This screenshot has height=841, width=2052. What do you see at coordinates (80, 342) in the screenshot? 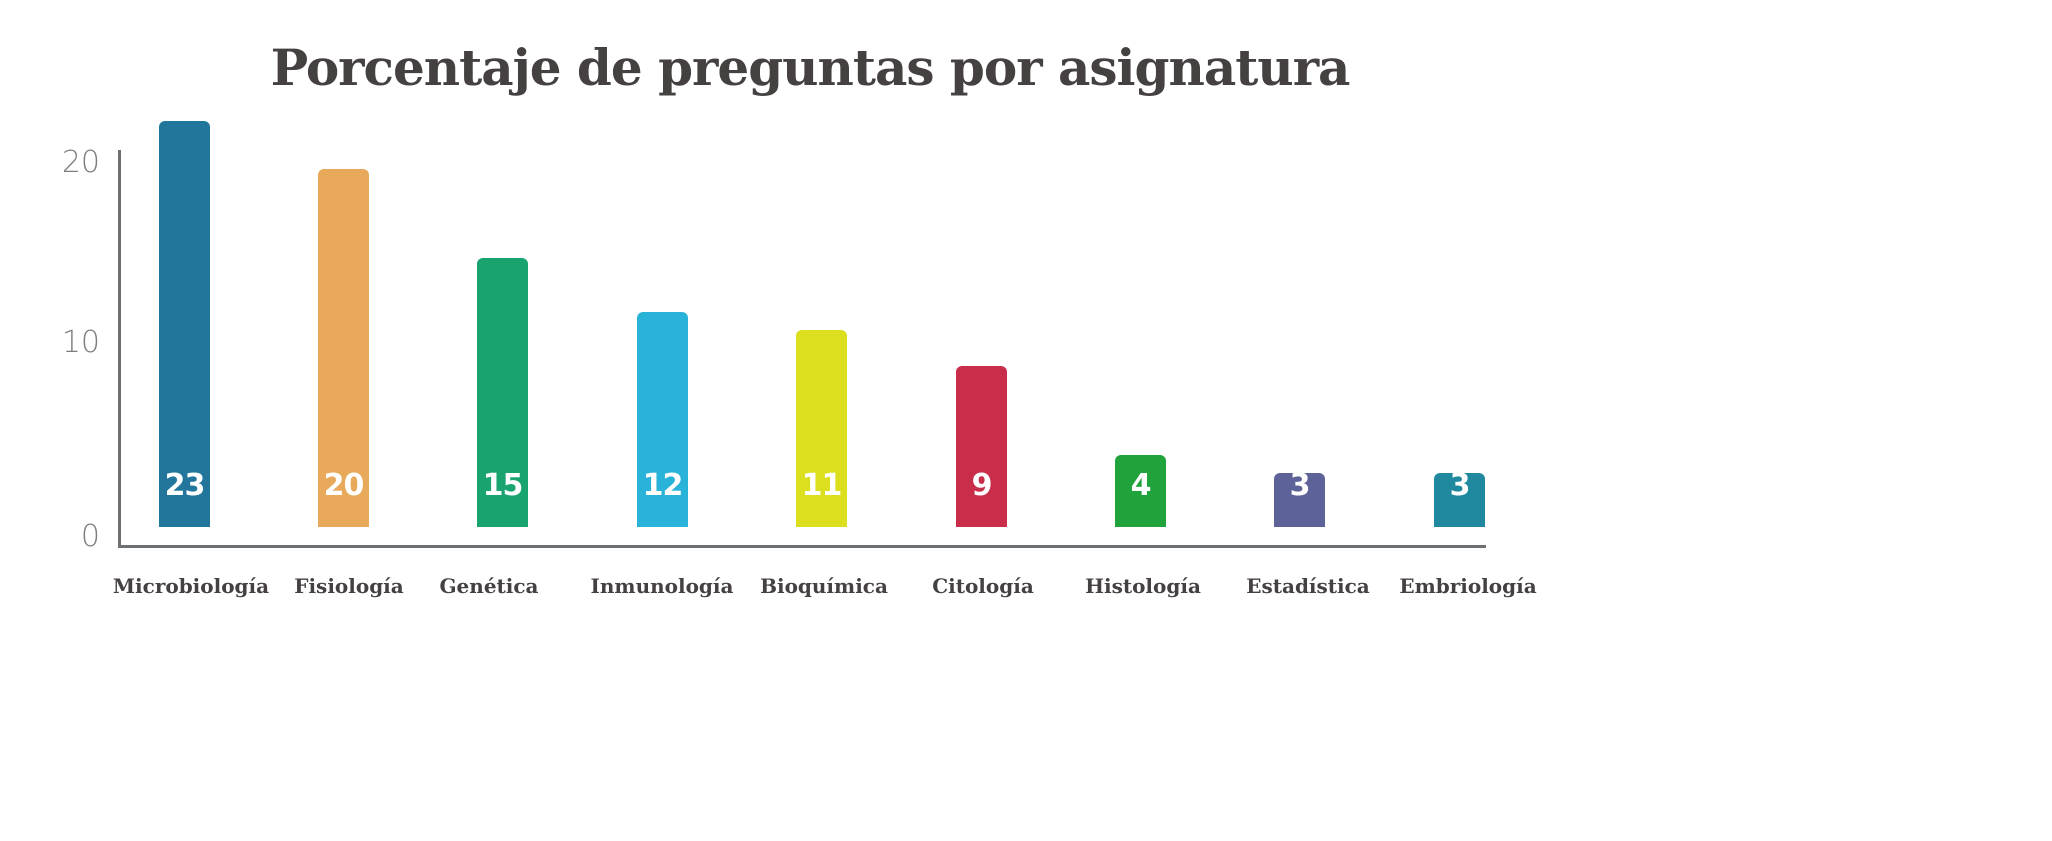
I see `y-tick-10: 10` at bounding box center [80, 342].